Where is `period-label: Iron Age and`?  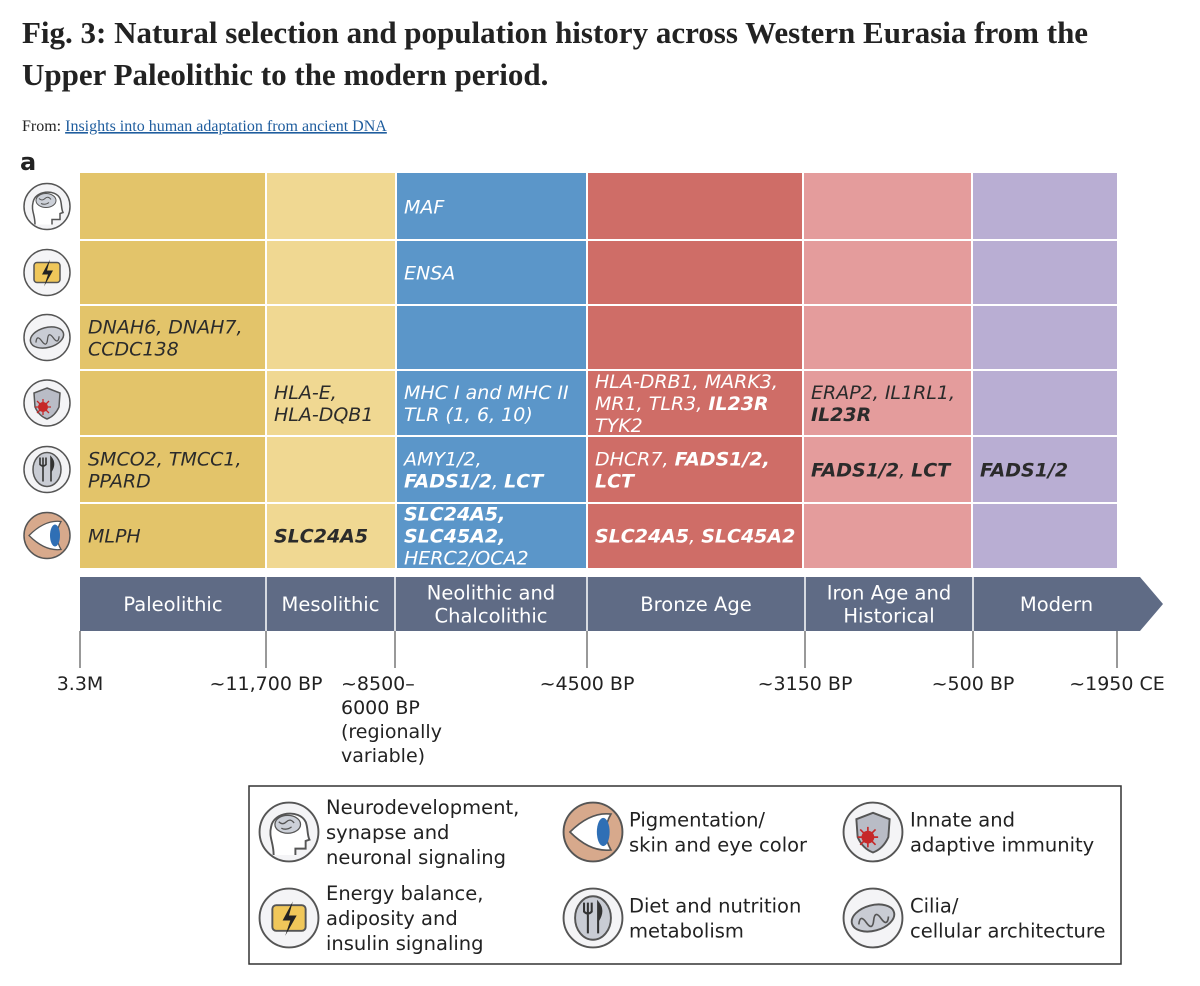
period-label: Iron Age and is located at coordinates (889, 593).